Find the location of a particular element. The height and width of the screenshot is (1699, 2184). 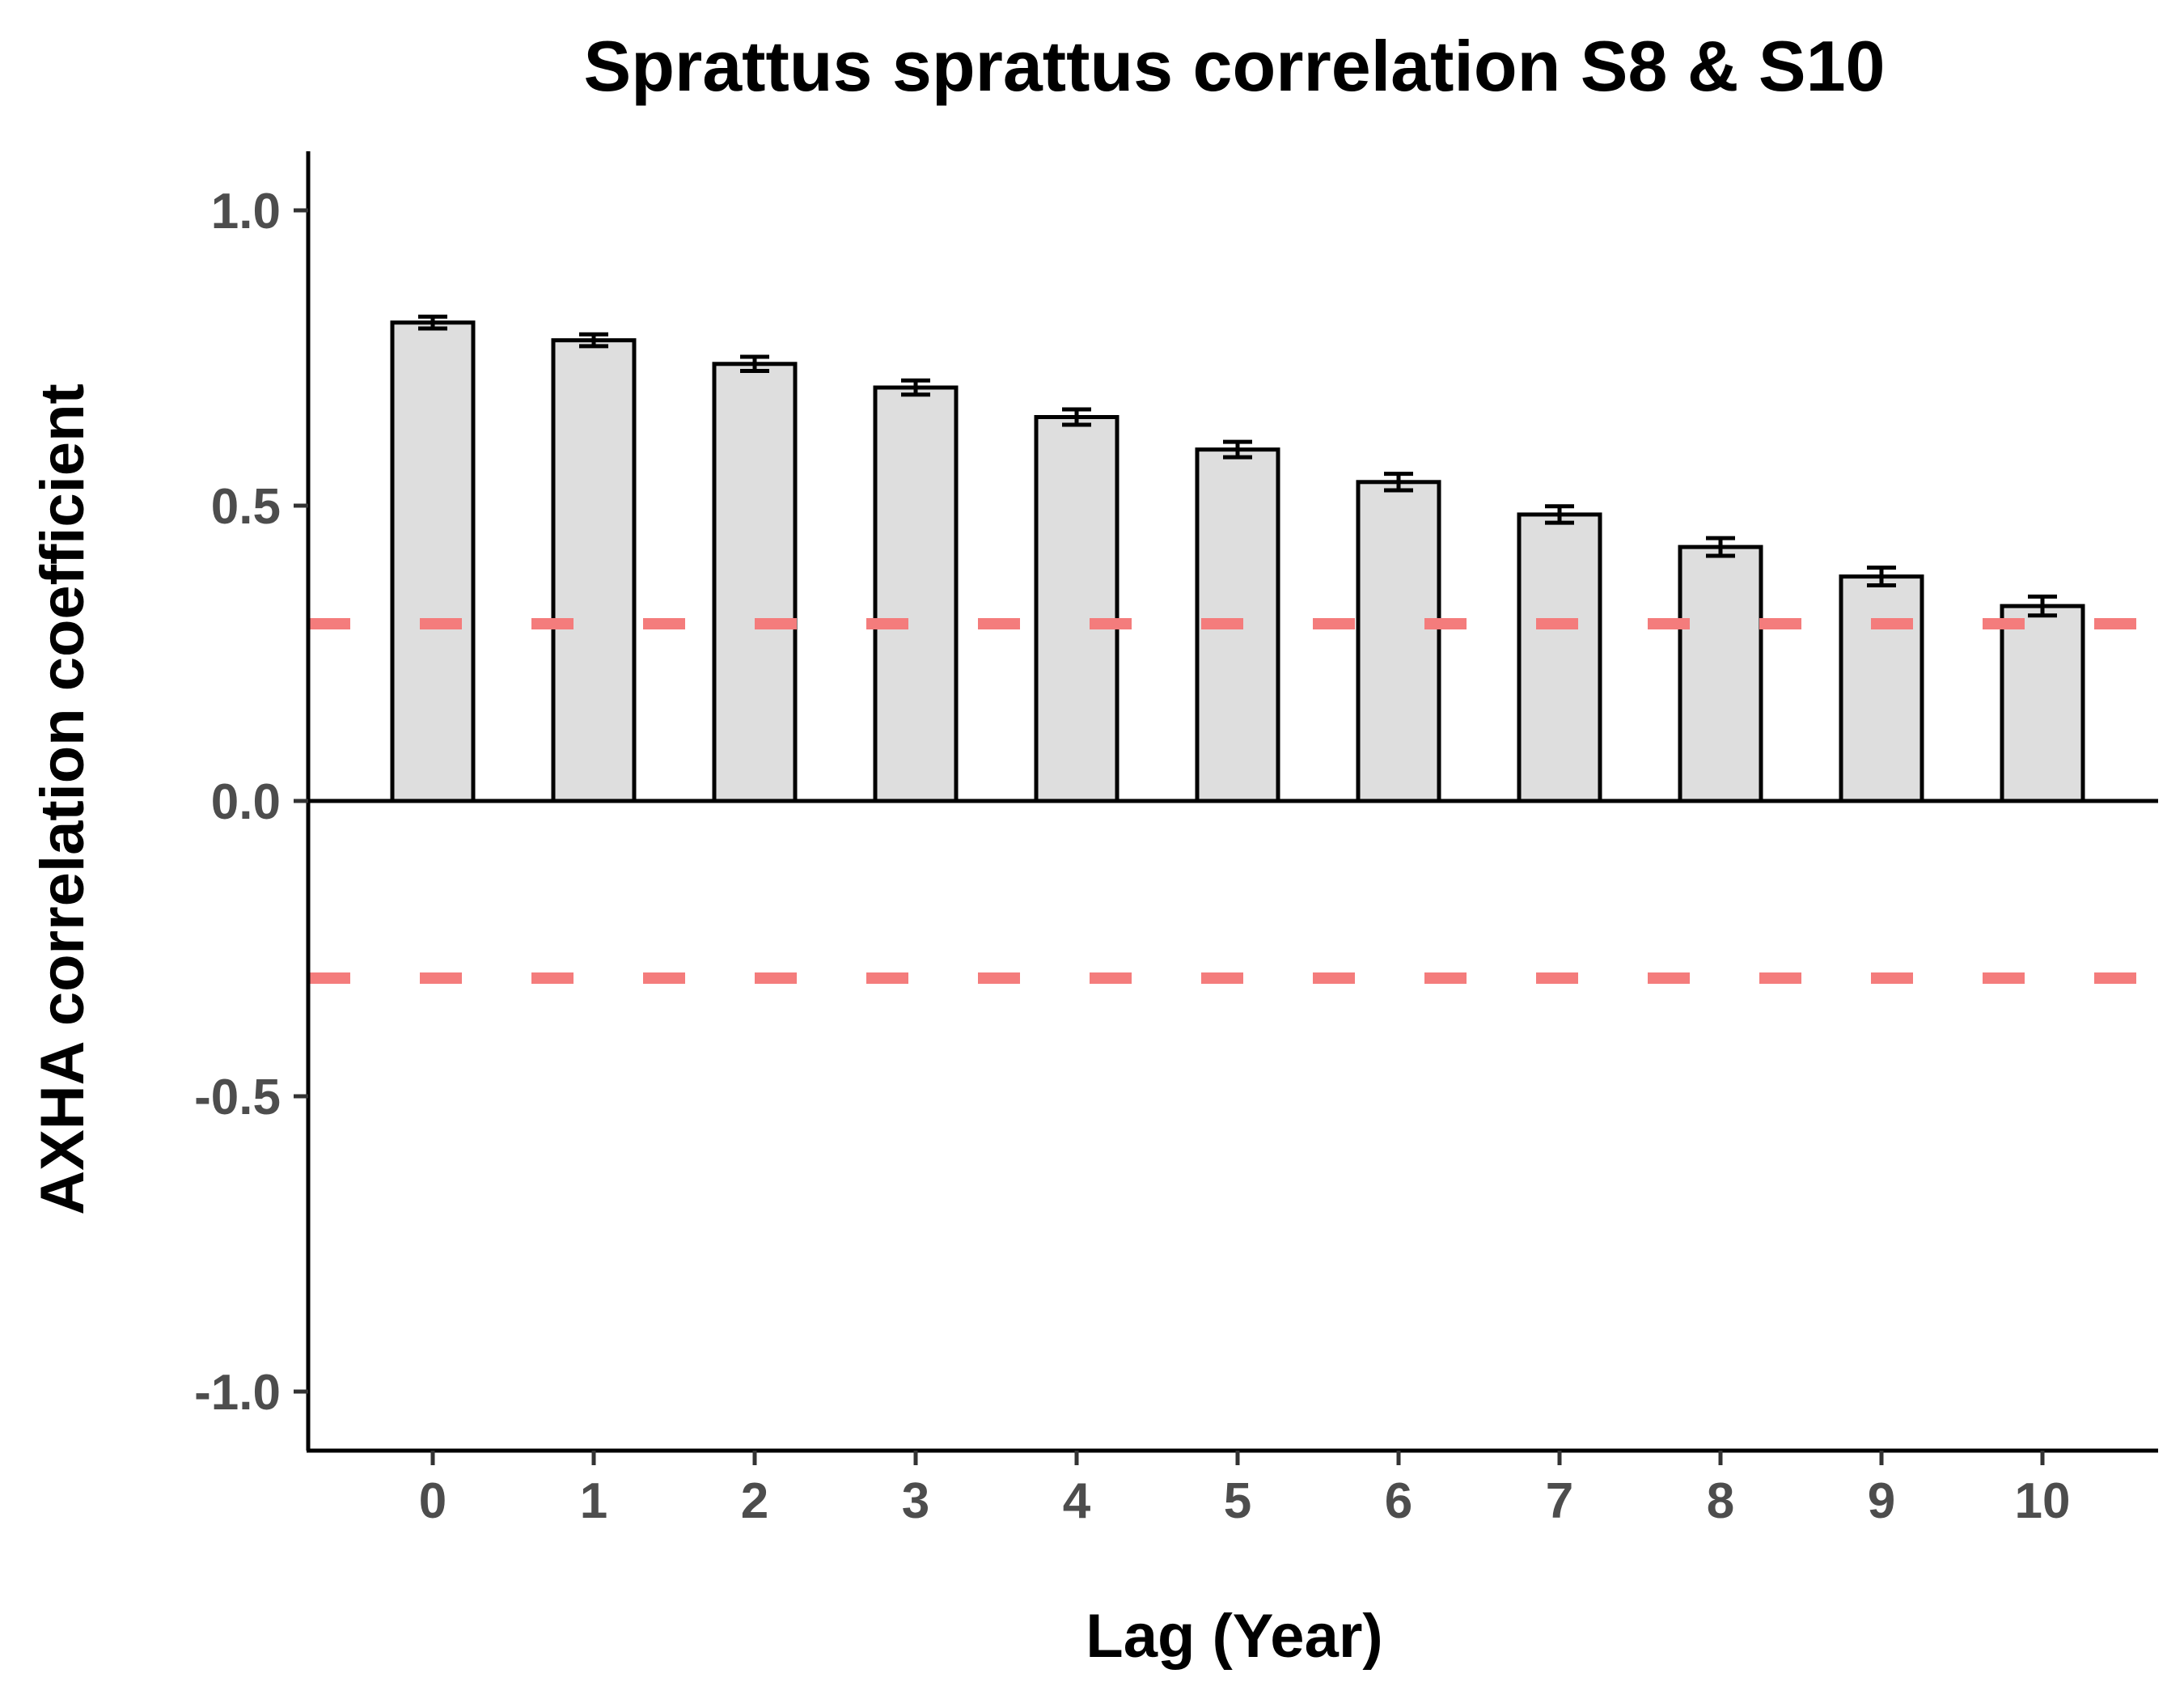

y-tick-label: 0.0 is located at coordinates (246, 802).